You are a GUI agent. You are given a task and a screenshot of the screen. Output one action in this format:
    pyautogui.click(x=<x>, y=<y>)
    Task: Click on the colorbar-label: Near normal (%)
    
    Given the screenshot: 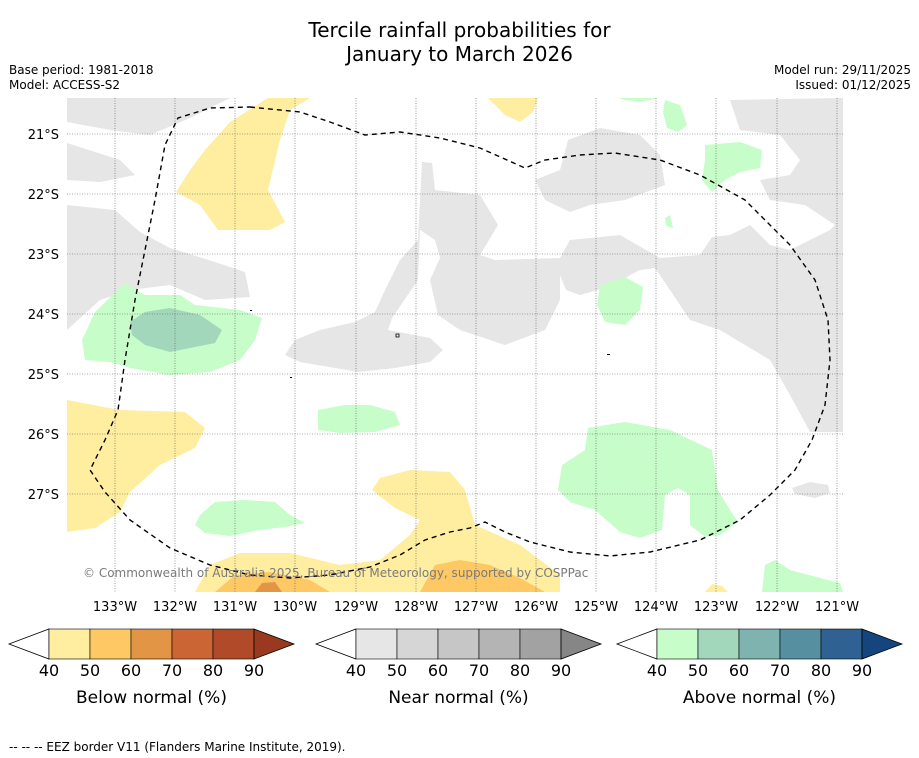 What is the action you would take?
    pyautogui.click(x=458, y=698)
    